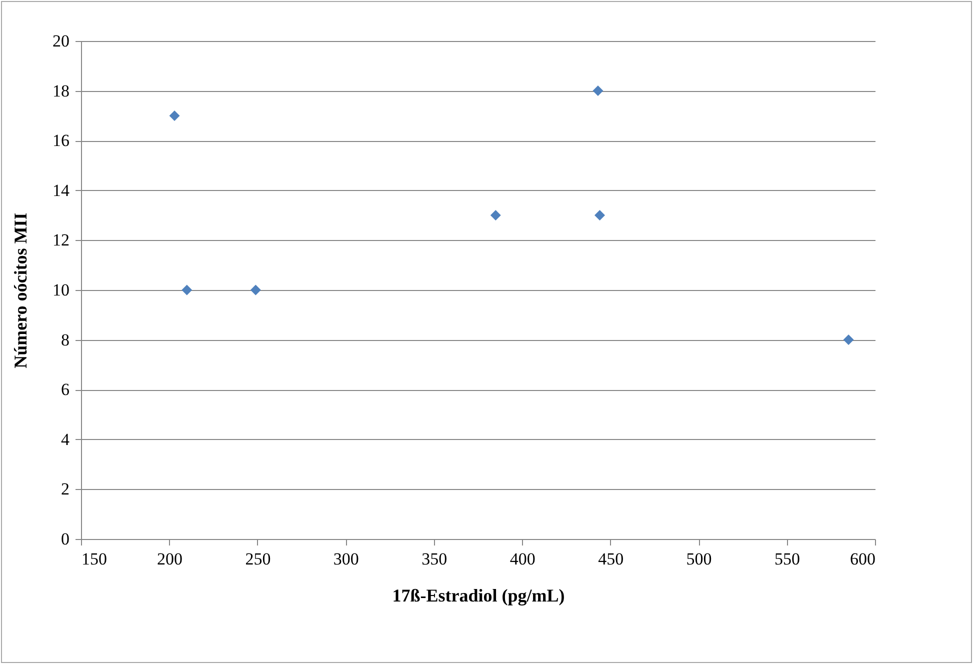 The width and height of the screenshot is (975, 666). Describe the element at coordinates (65, 340) in the screenshot. I see `y-tick-label: 8` at that location.